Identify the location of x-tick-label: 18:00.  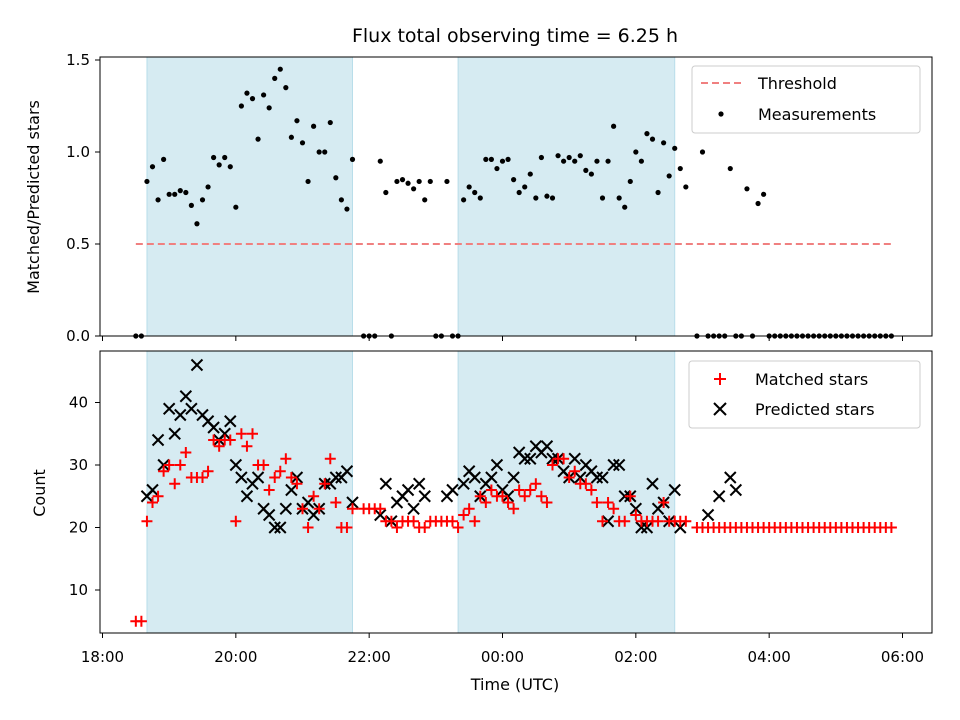
(102, 657).